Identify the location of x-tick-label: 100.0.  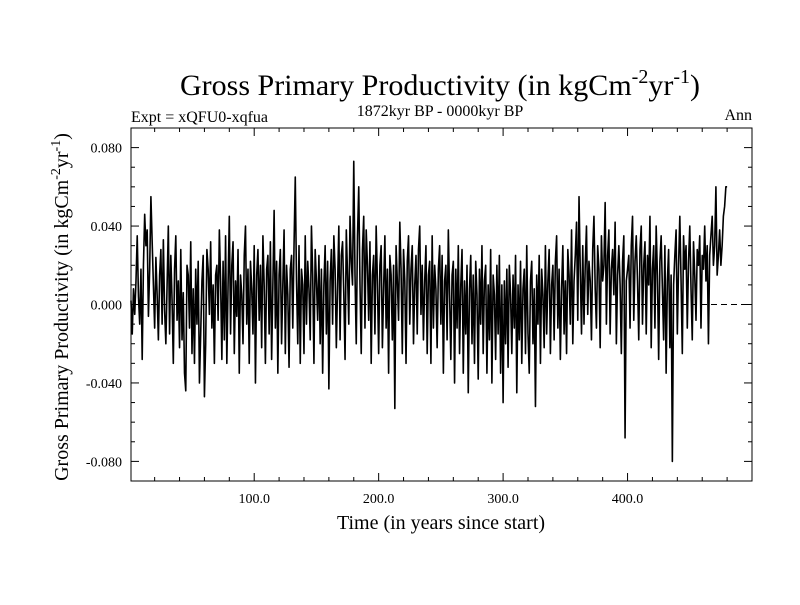
(254, 499).